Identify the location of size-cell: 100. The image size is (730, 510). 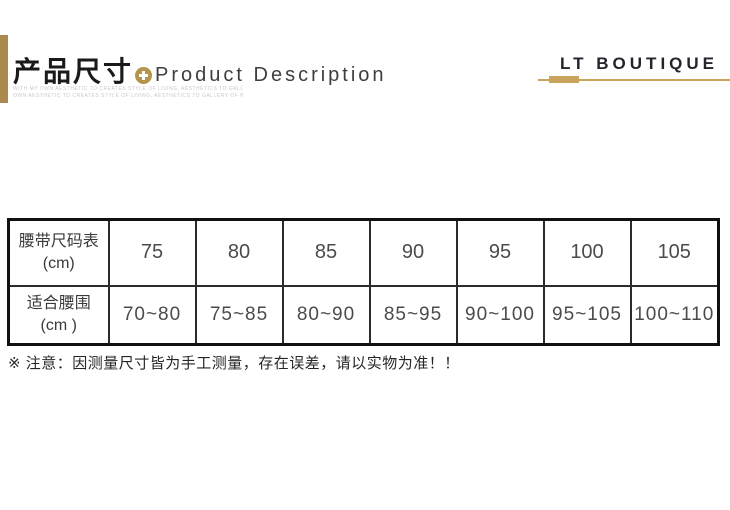
(587, 252).